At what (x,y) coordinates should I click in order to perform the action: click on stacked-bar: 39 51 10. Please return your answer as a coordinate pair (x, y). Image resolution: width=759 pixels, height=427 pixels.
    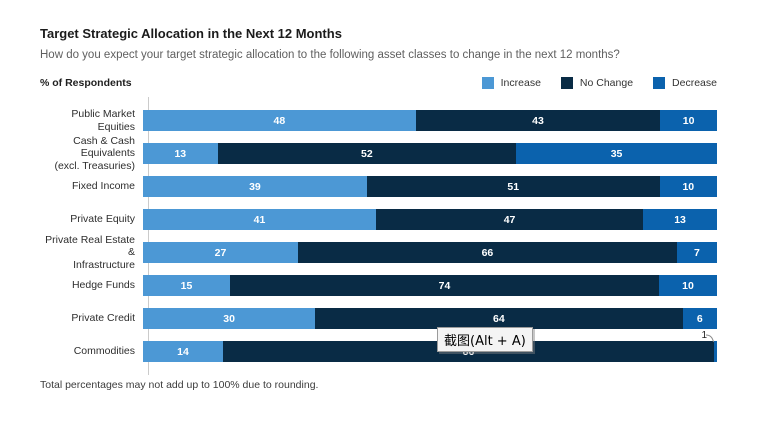
    Looking at the image, I should click on (430, 186).